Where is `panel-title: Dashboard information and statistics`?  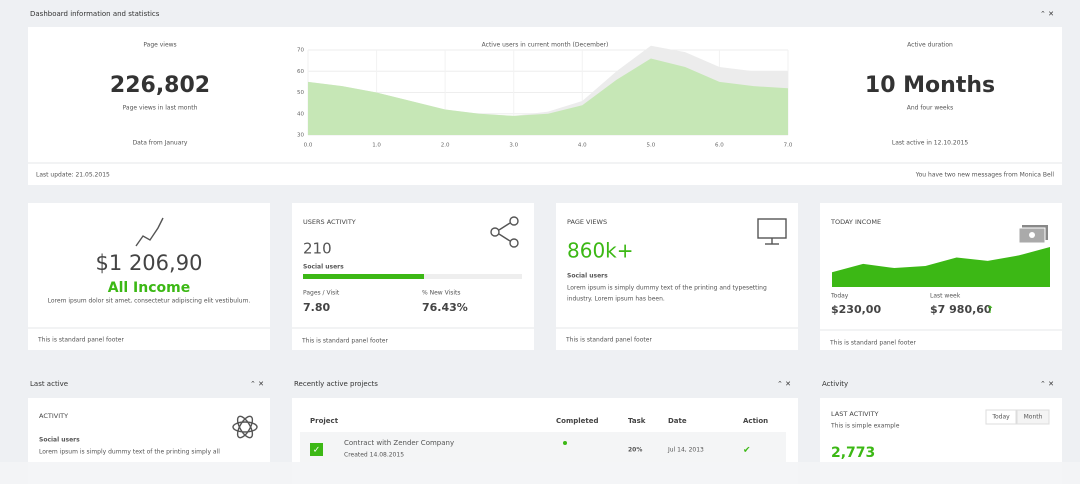 panel-title: Dashboard information and statistics is located at coordinates (95, 14).